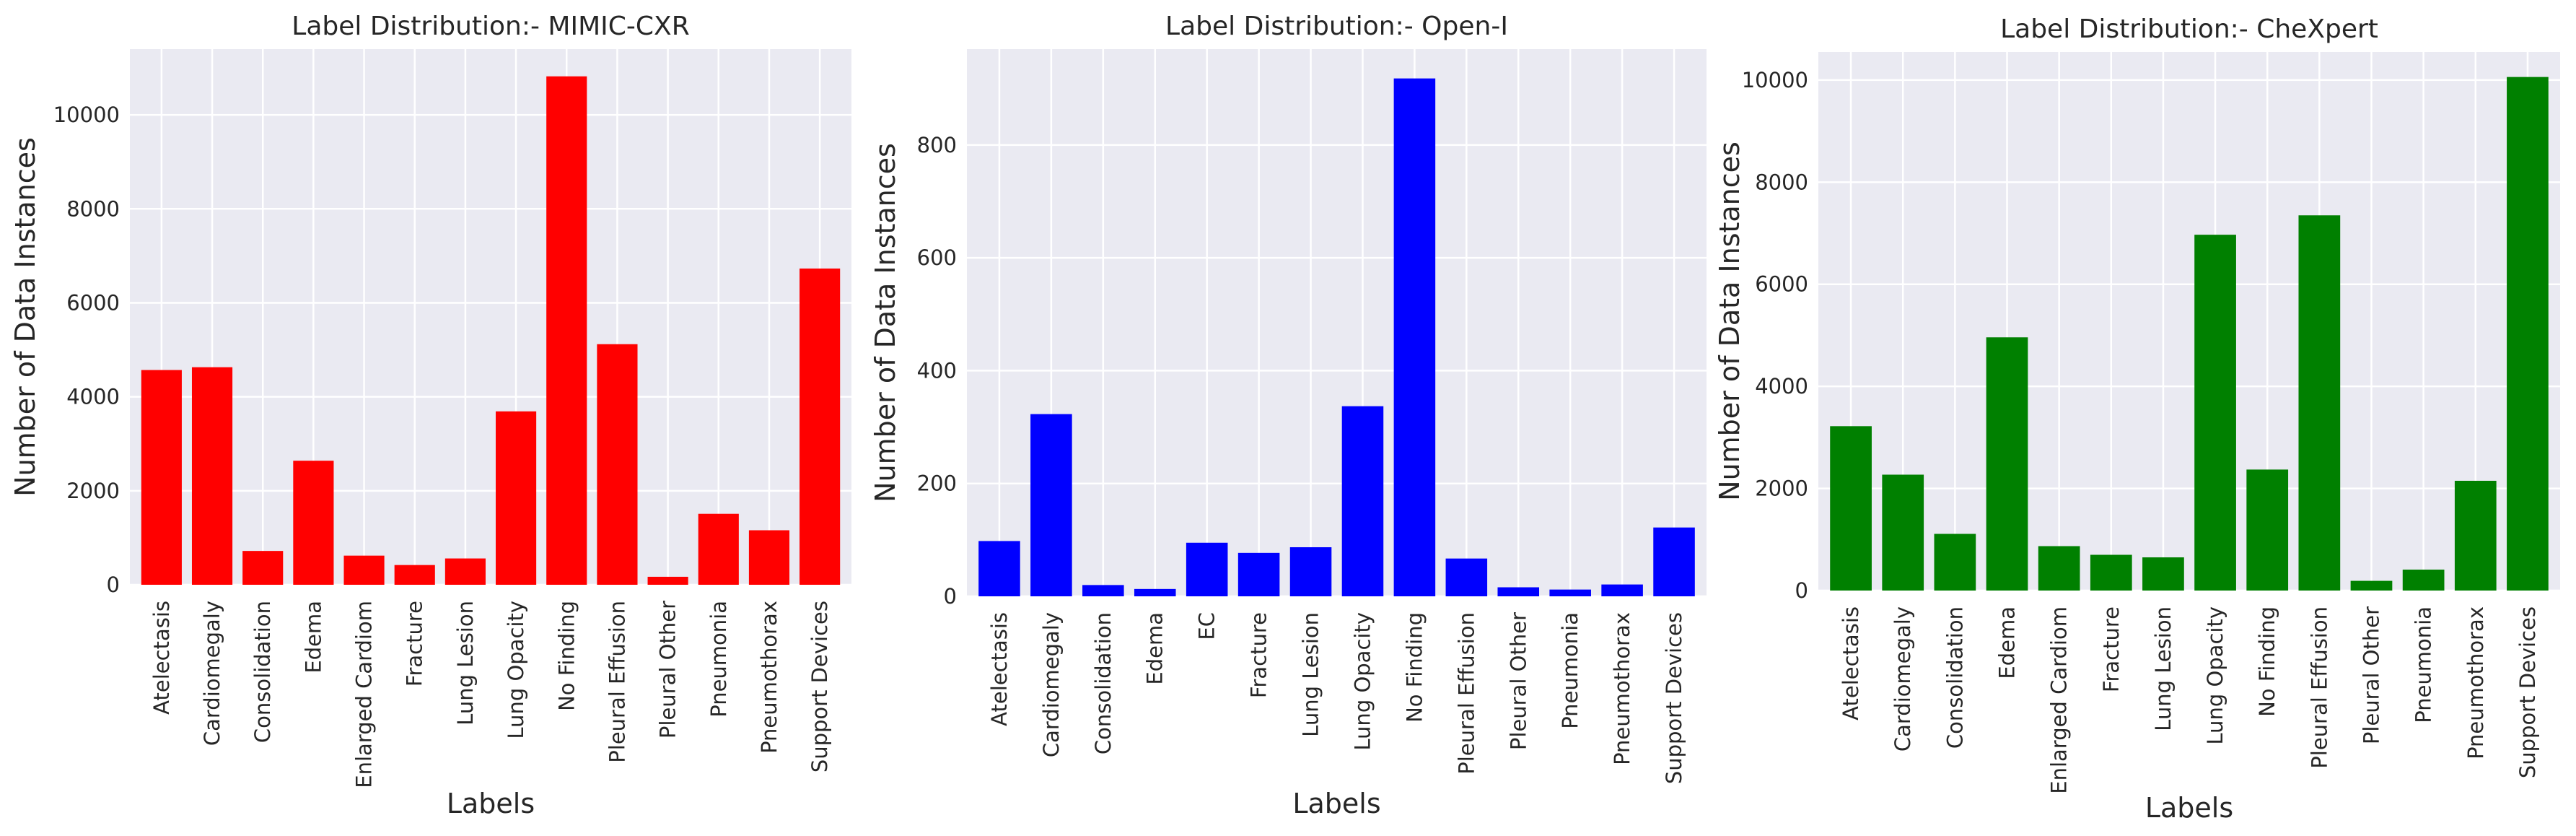 This screenshot has height=836, width=2576. I want to click on y-tick-label: 200, so click(937, 483).